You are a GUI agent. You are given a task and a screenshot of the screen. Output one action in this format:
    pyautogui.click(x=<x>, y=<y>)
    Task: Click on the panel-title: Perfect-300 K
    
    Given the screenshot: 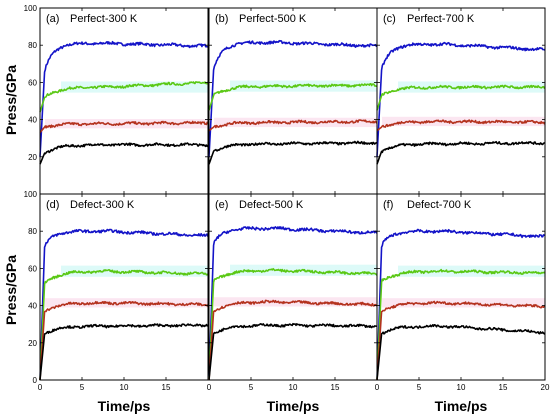 What is the action you would take?
    pyautogui.click(x=104, y=19)
    